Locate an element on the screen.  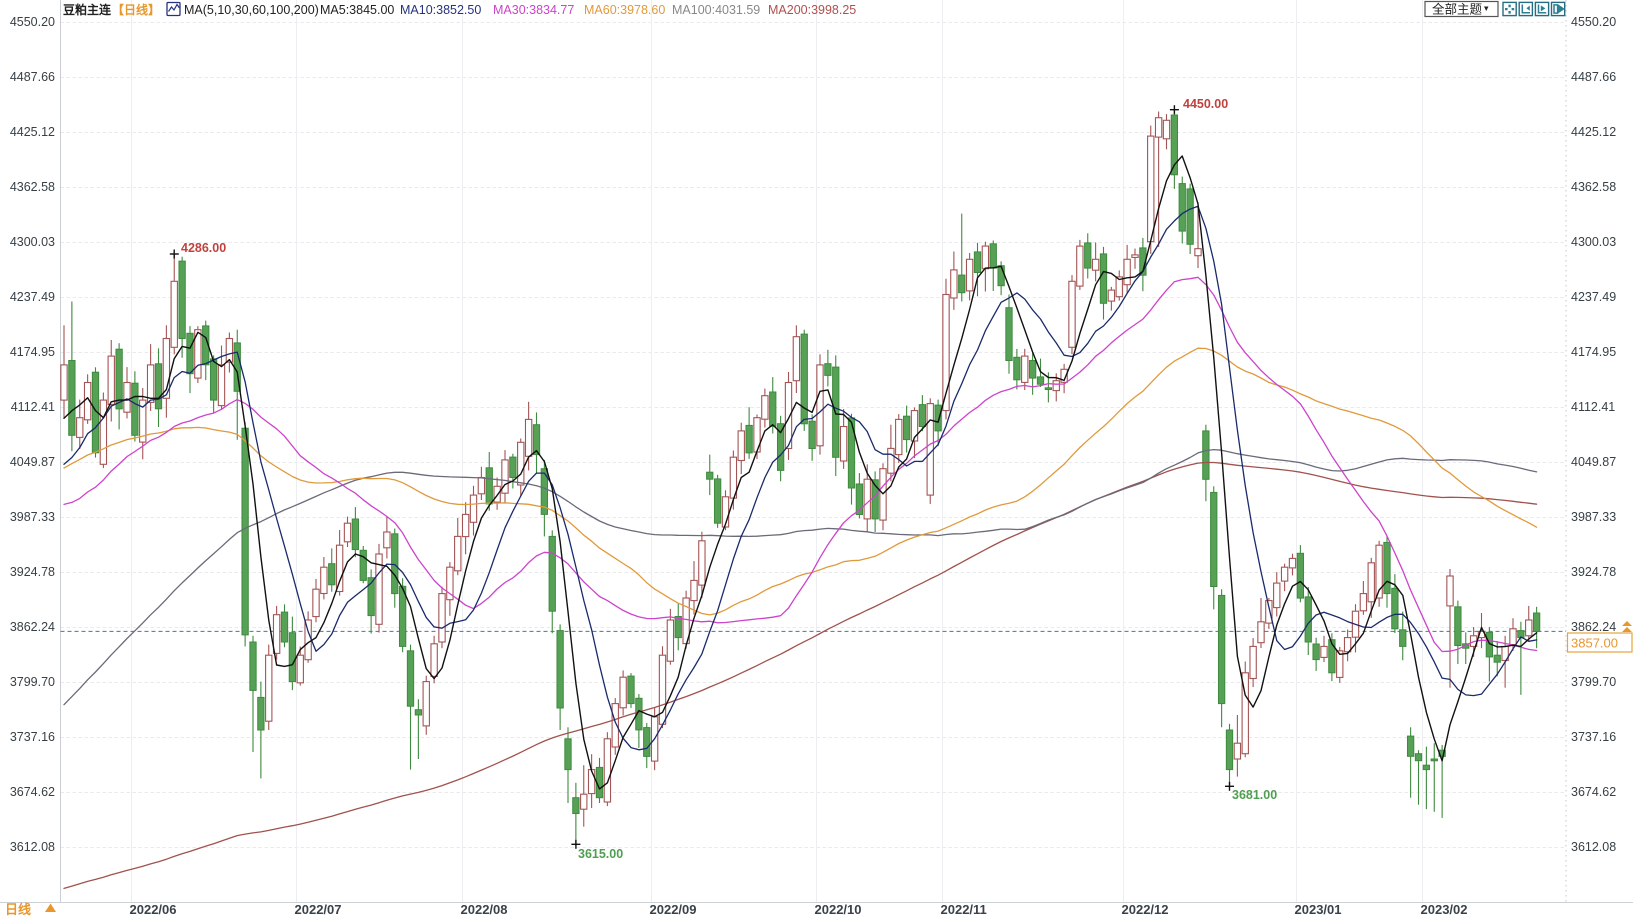
svg-text: 2022/08 is located at coordinates (484, 909).